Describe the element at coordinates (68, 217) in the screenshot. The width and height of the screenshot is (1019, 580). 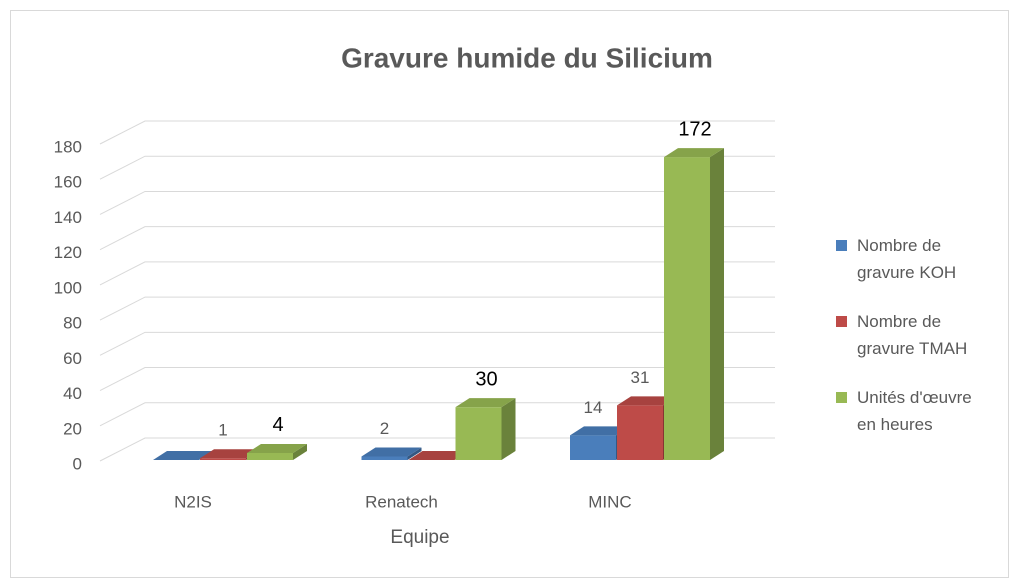
I see `y-tick-label: 140` at that location.